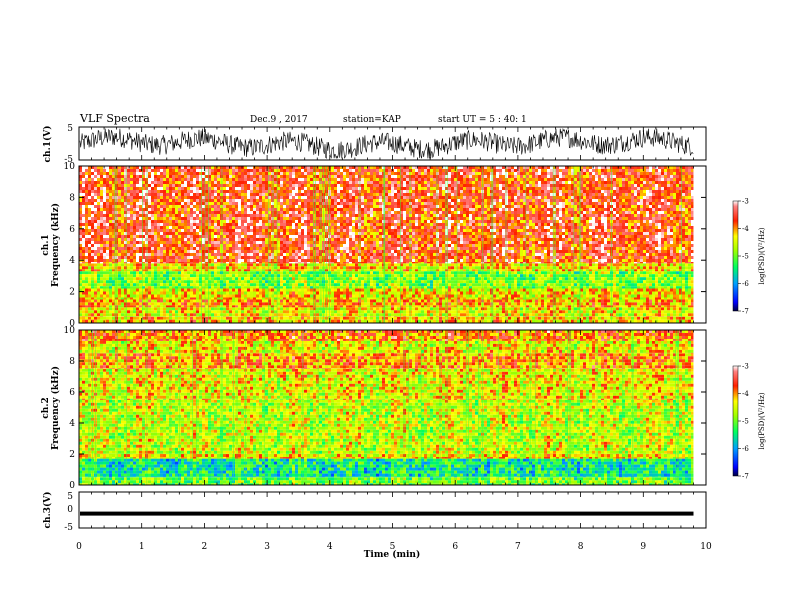  Describe the element at coordinates (114, 118) in the screenshot. I see `figure-title: VLF Spectra` at that location.